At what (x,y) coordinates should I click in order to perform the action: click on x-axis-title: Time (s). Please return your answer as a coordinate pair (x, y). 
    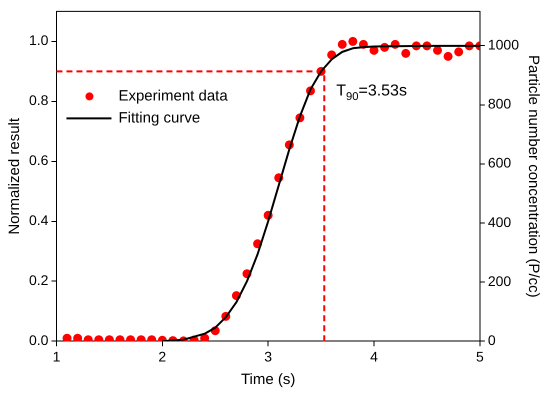
    Looking at the image, I should click on (268, 379).